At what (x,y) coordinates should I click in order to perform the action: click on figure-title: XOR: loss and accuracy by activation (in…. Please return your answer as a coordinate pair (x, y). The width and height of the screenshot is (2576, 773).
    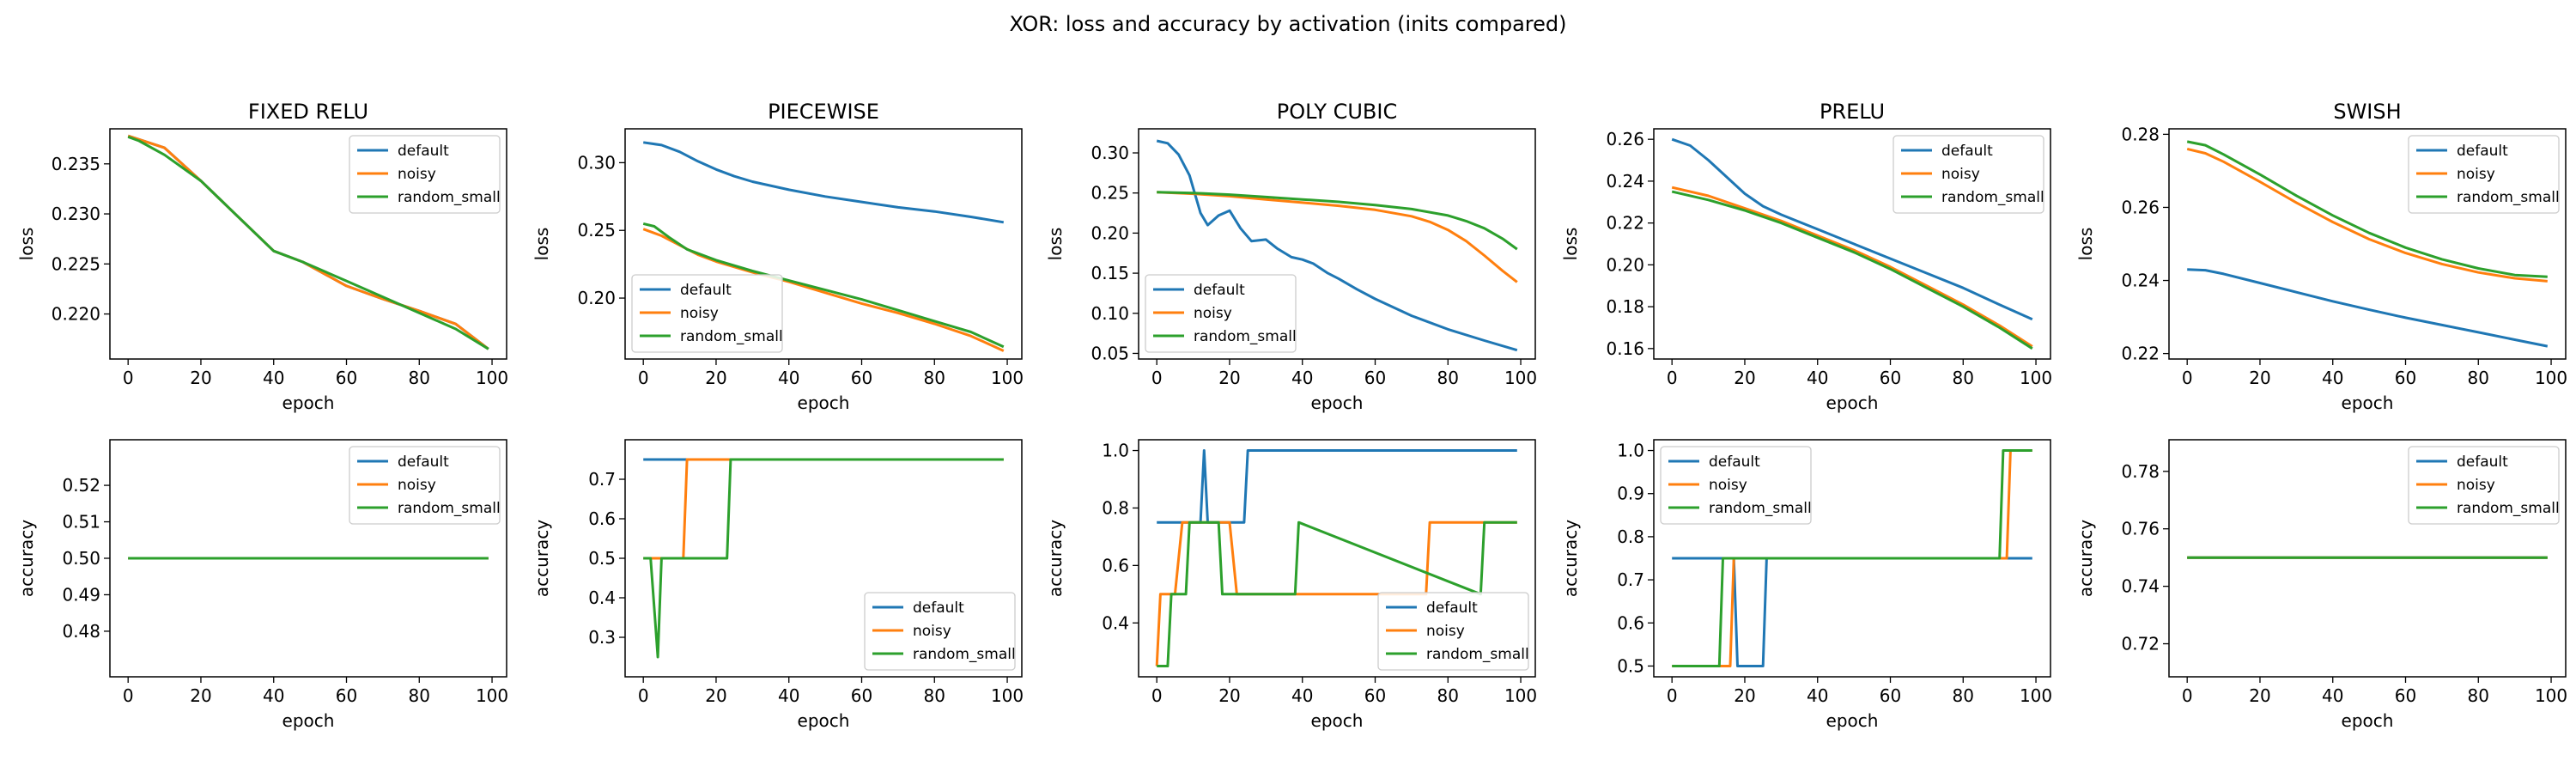
    Looking at the image, I should click on (1287, 24).